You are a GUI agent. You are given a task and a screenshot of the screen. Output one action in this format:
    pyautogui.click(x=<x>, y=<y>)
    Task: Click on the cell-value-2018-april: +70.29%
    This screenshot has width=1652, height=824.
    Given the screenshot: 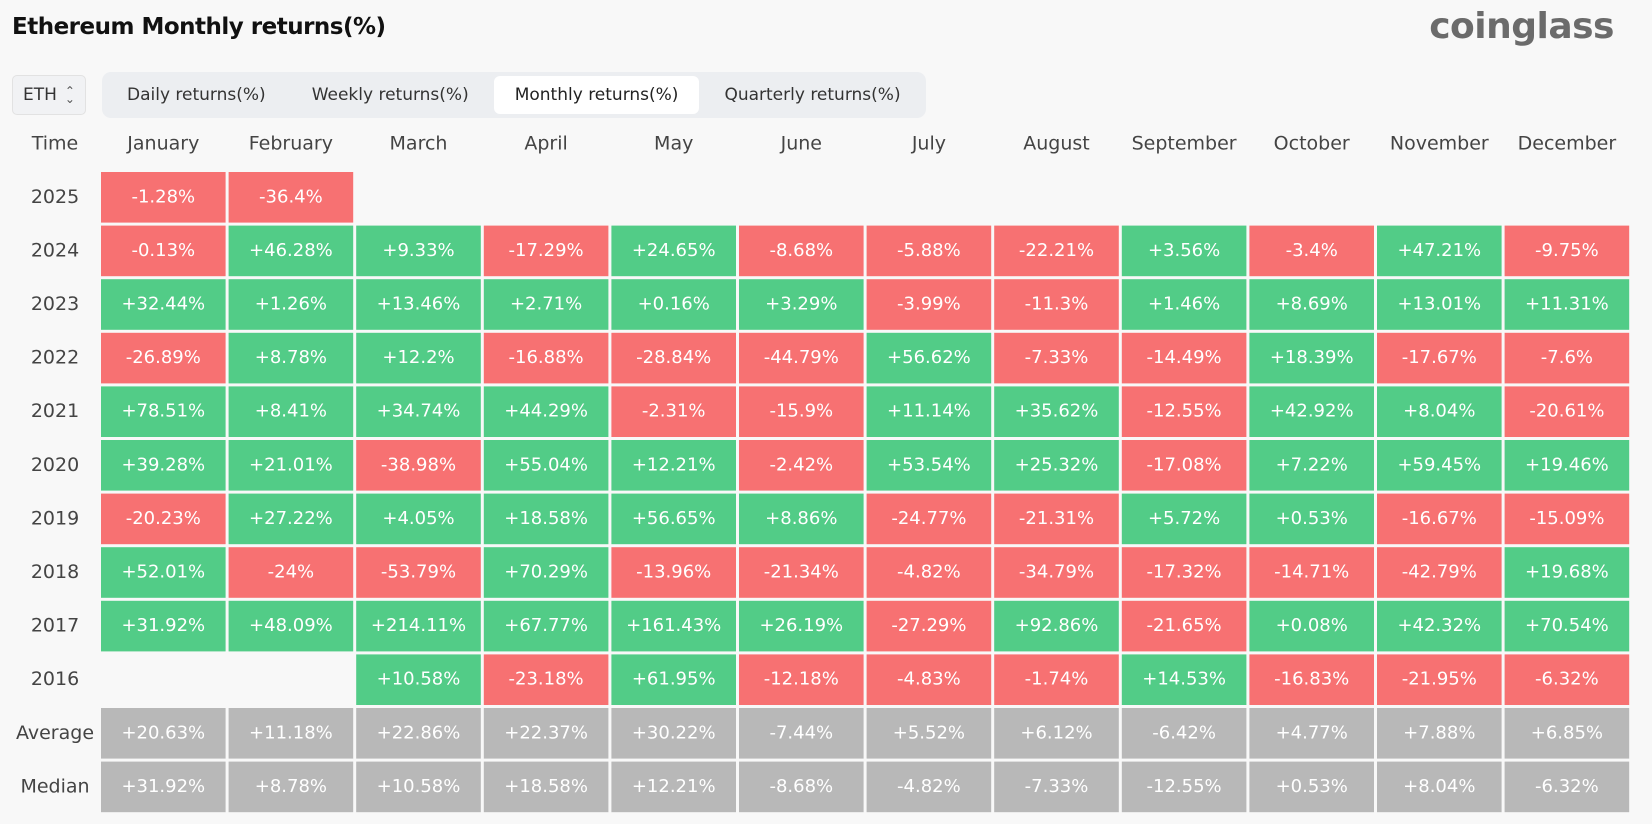 What is the action you would take?
    pyautogui.click(x=546, y=572)
    